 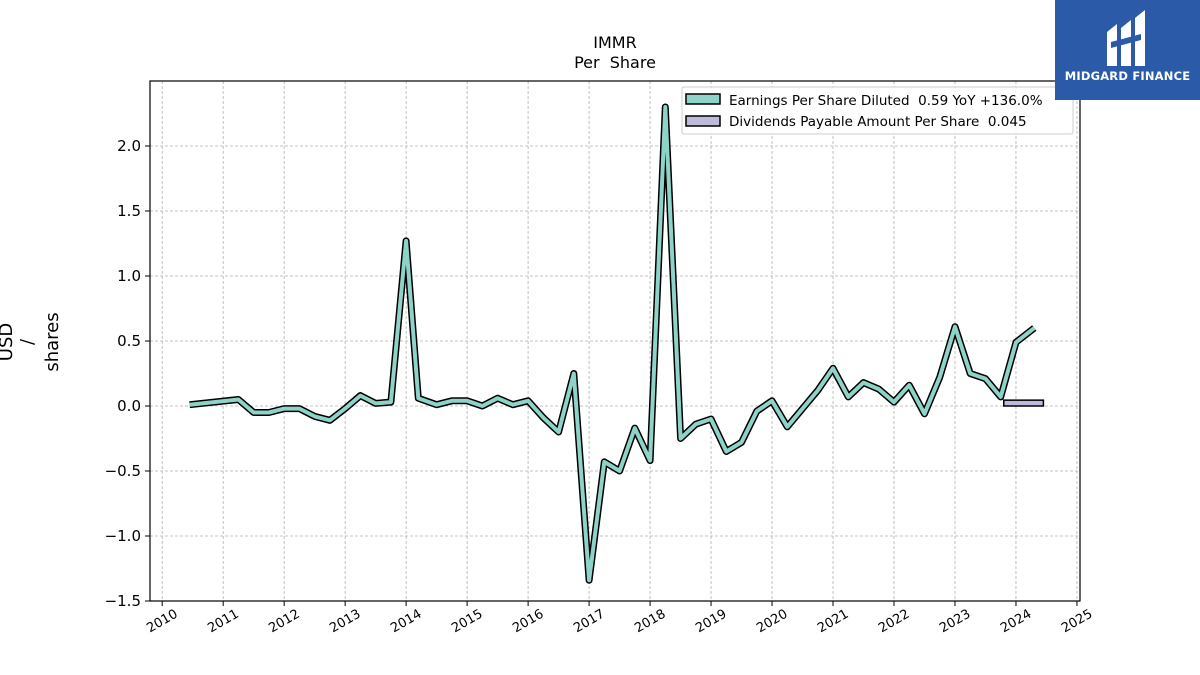 What do you see at coordinates (467, 622) in the screenshot?
I see `x-tick-label: 2015` at bounding box center [467, 622].